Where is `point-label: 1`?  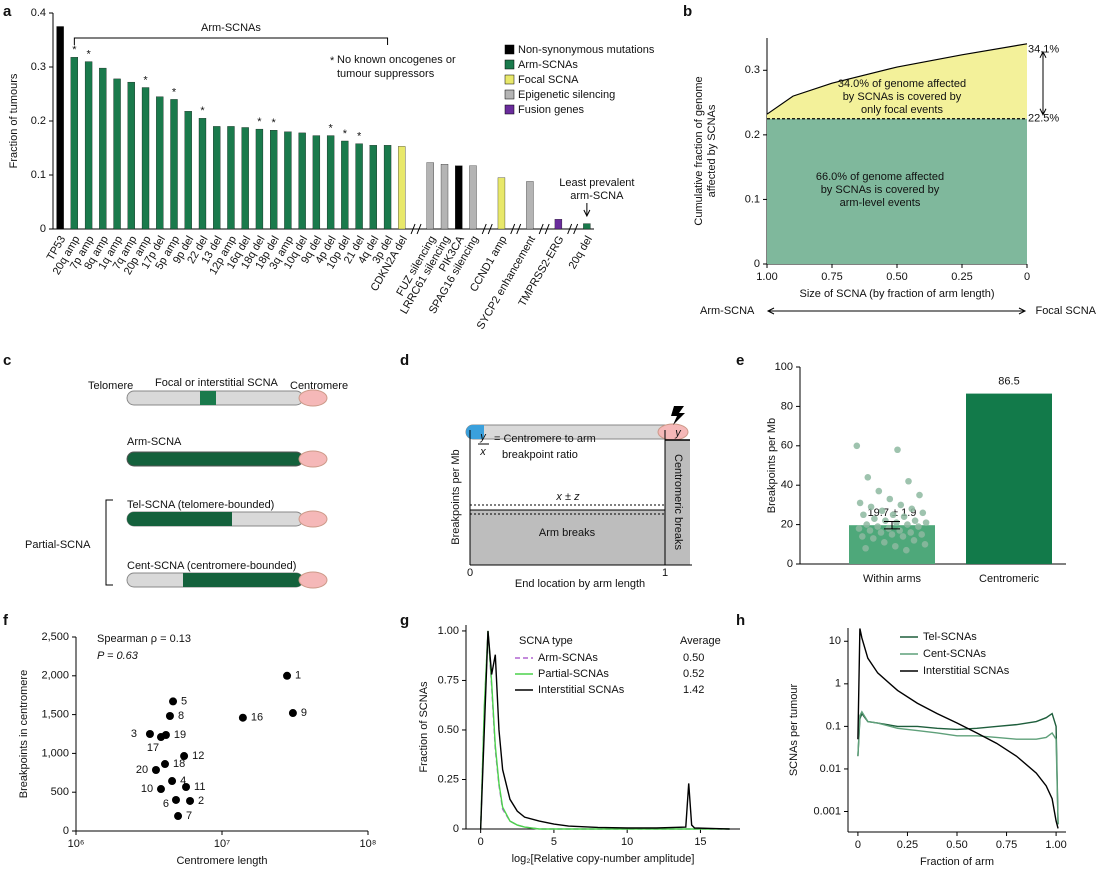
point-label: 1 is located at coordinates (298, 676).